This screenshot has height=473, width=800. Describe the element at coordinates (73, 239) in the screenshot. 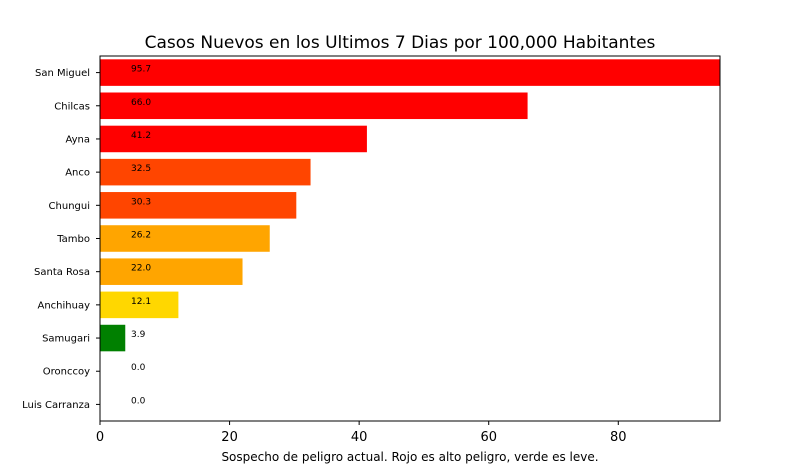

I see `y-tick-label-tambo: Tambo` at that location.